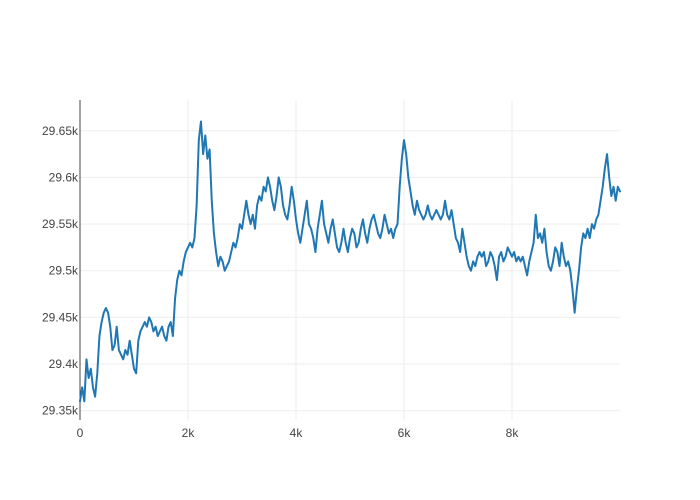  Describe the element at coordinates (60, 224) in the screenshot. I see `y-tick-label: 29.55k` at that location.